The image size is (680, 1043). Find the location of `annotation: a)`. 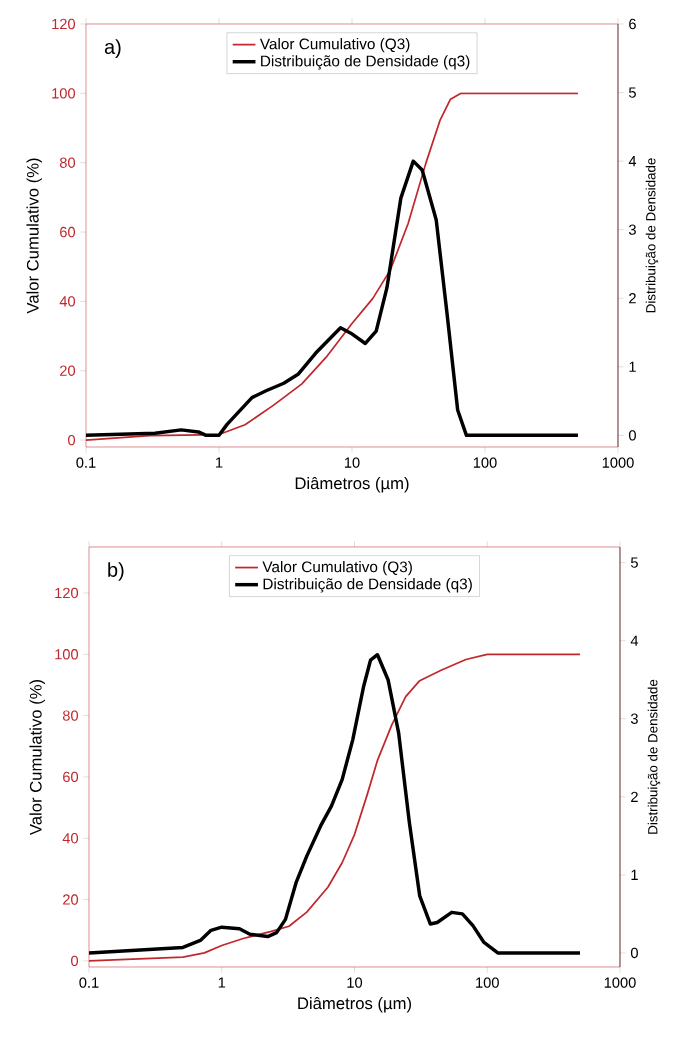

annotation: a) is located at coordinates (112, 48).